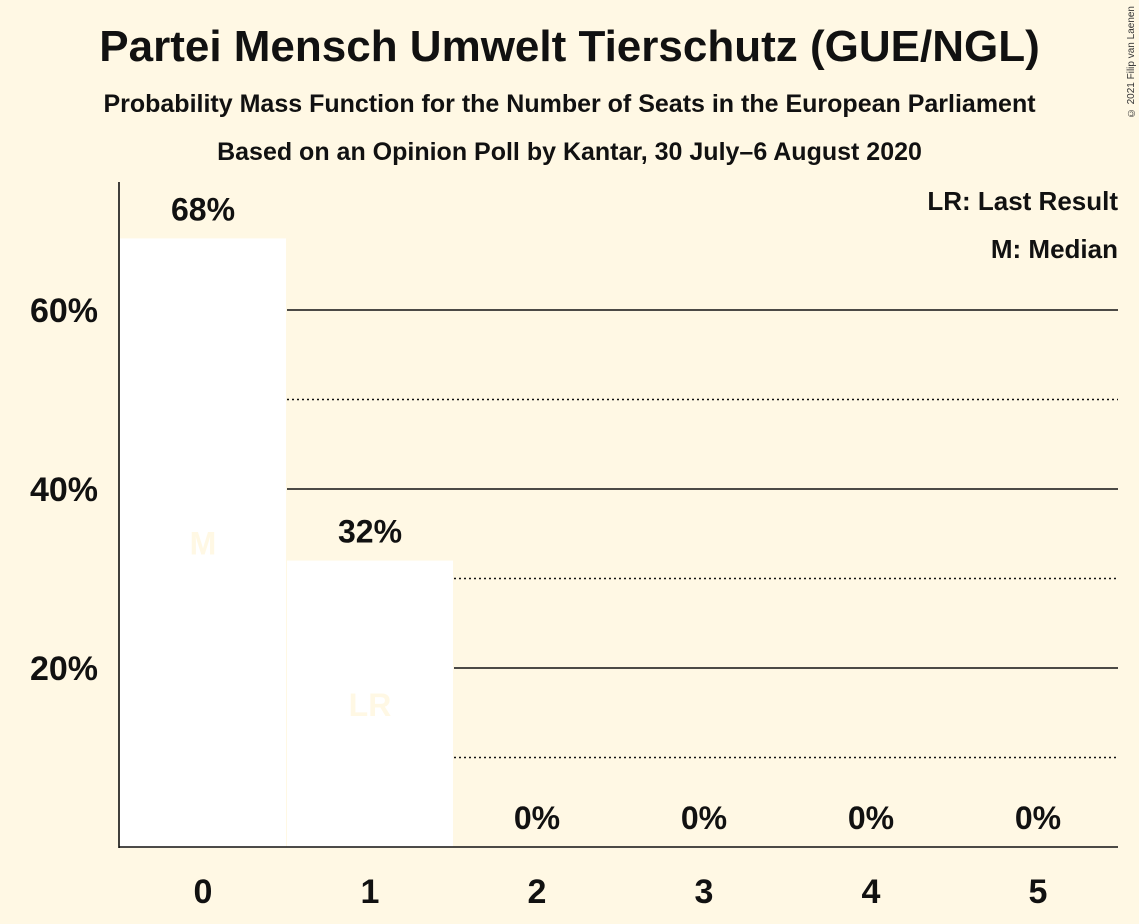  I want to click on x-tick-label: 2, so click(537, 892).